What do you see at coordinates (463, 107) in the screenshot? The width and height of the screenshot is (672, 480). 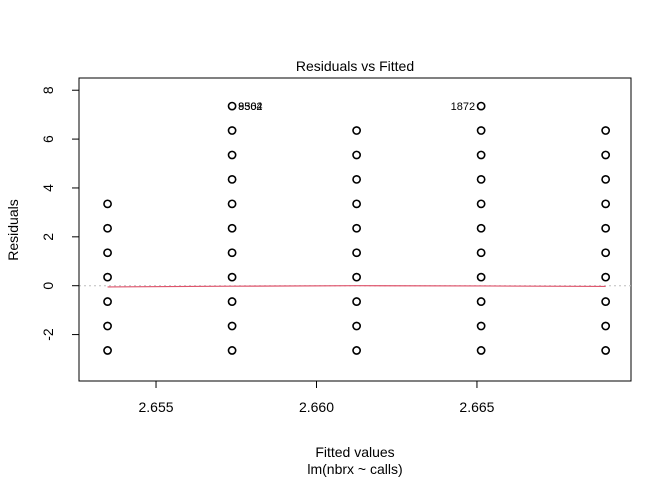 I see `point-id-label: 1872` at bounding box center [463, 107].